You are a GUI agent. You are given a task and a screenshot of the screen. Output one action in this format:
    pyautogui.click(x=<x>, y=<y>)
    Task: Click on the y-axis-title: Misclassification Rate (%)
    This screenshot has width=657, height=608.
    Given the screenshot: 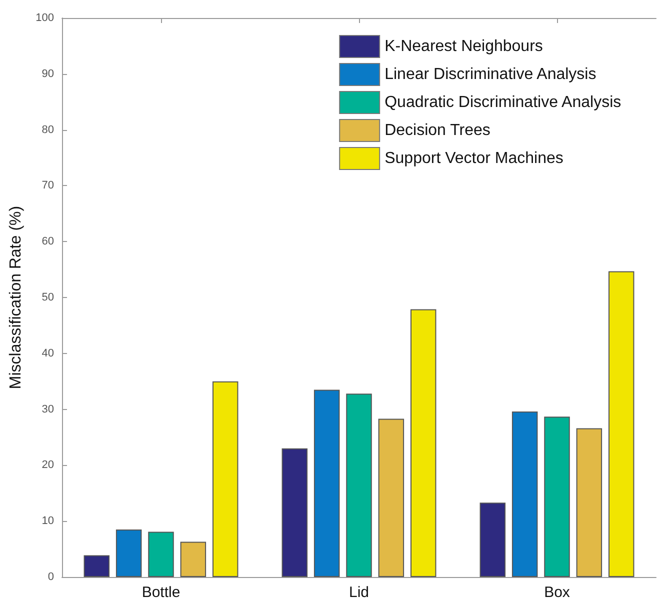 What is the action you would take?
    pyautogui.click(x=16, y=298)
    